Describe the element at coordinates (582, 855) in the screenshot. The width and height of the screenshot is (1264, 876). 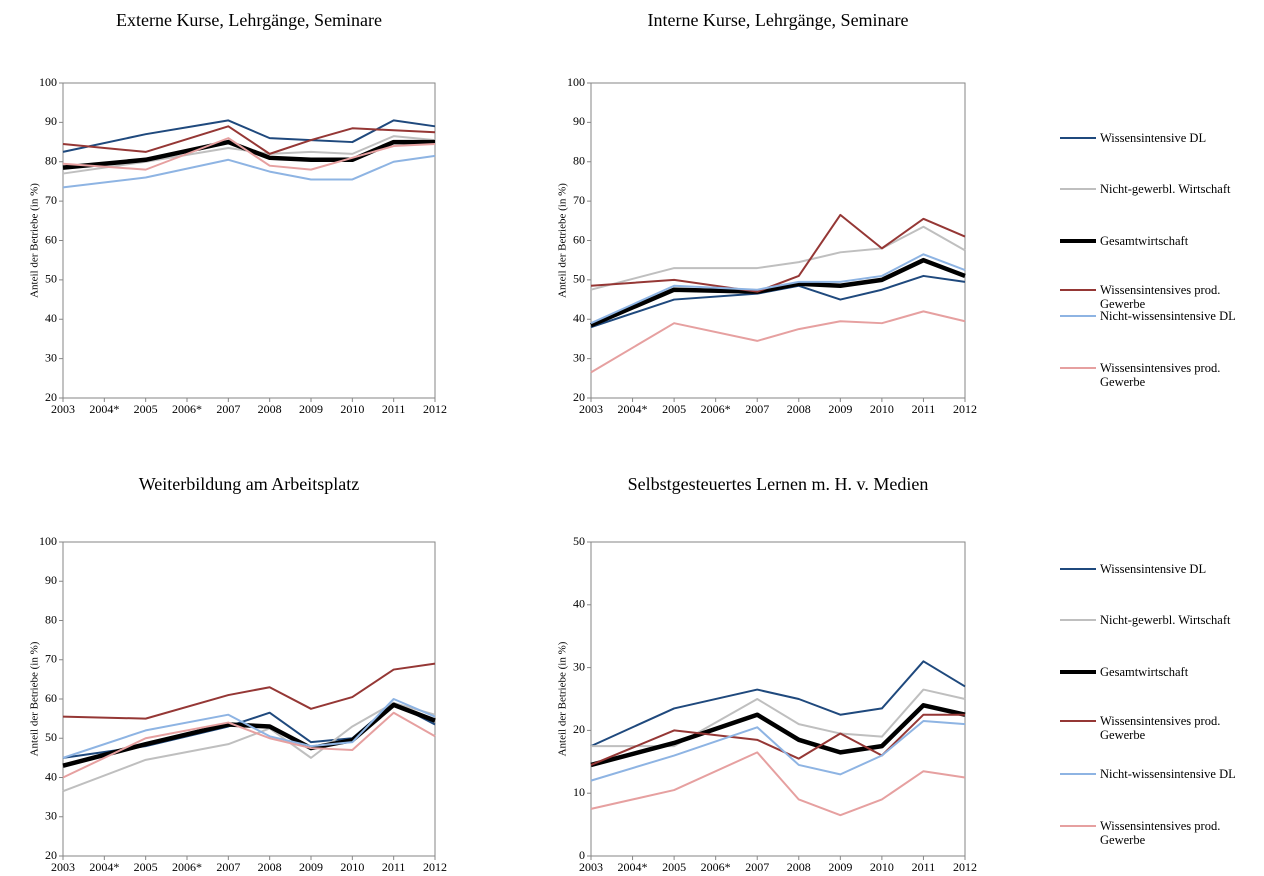
I see `y-tick-label: 0` at that location.